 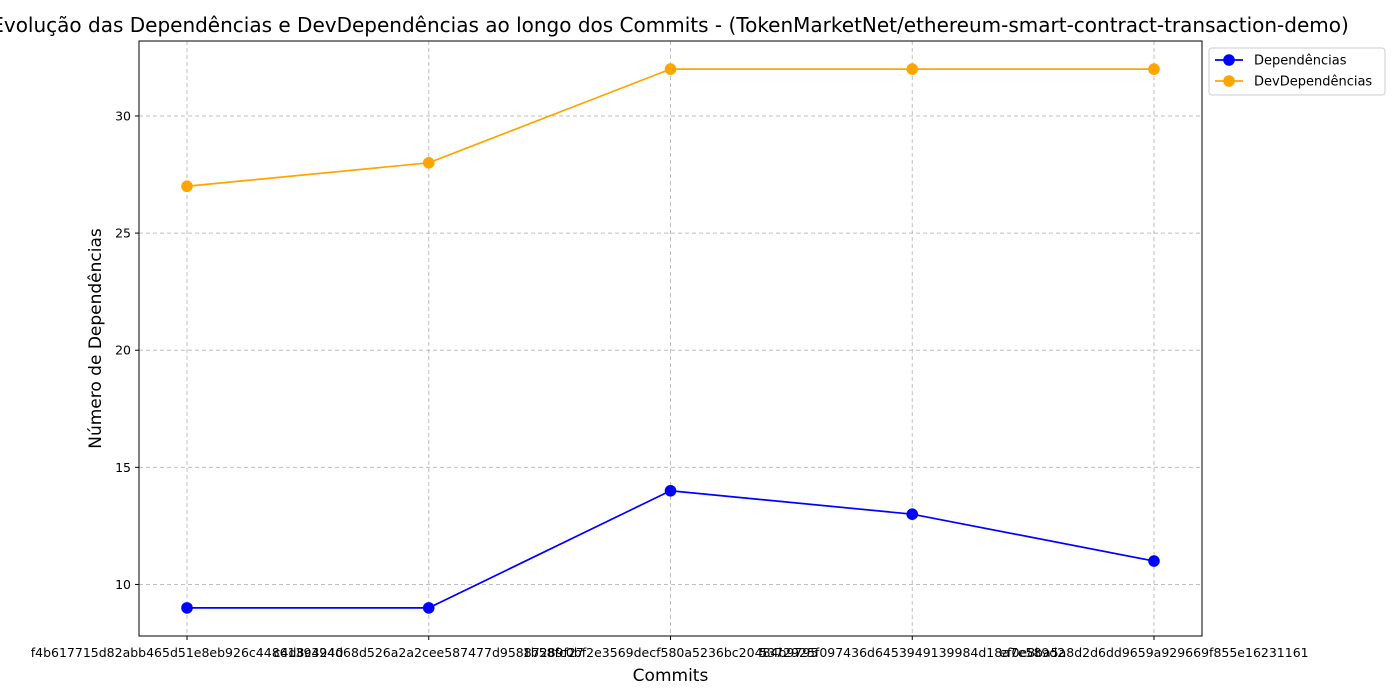 I want to click on y-tick-label: 10, so click(x=123, y=584).